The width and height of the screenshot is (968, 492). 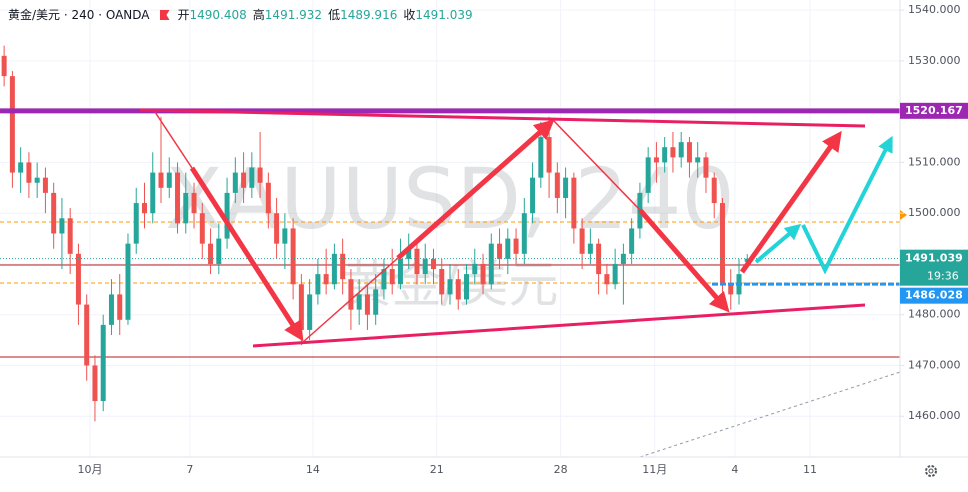 What do you see at coordinates (934, 415) in the screenshot?
I see `y-tick-label: 1460.000` at bounding box center [934, 415].